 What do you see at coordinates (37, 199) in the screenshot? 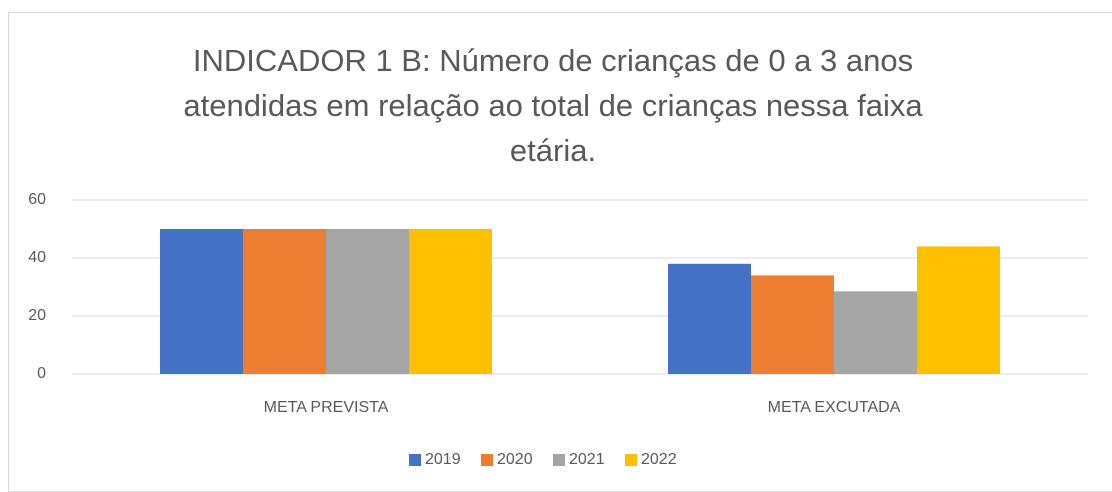
I see `y-tick-label: 60` at bounding box center [37, 199].